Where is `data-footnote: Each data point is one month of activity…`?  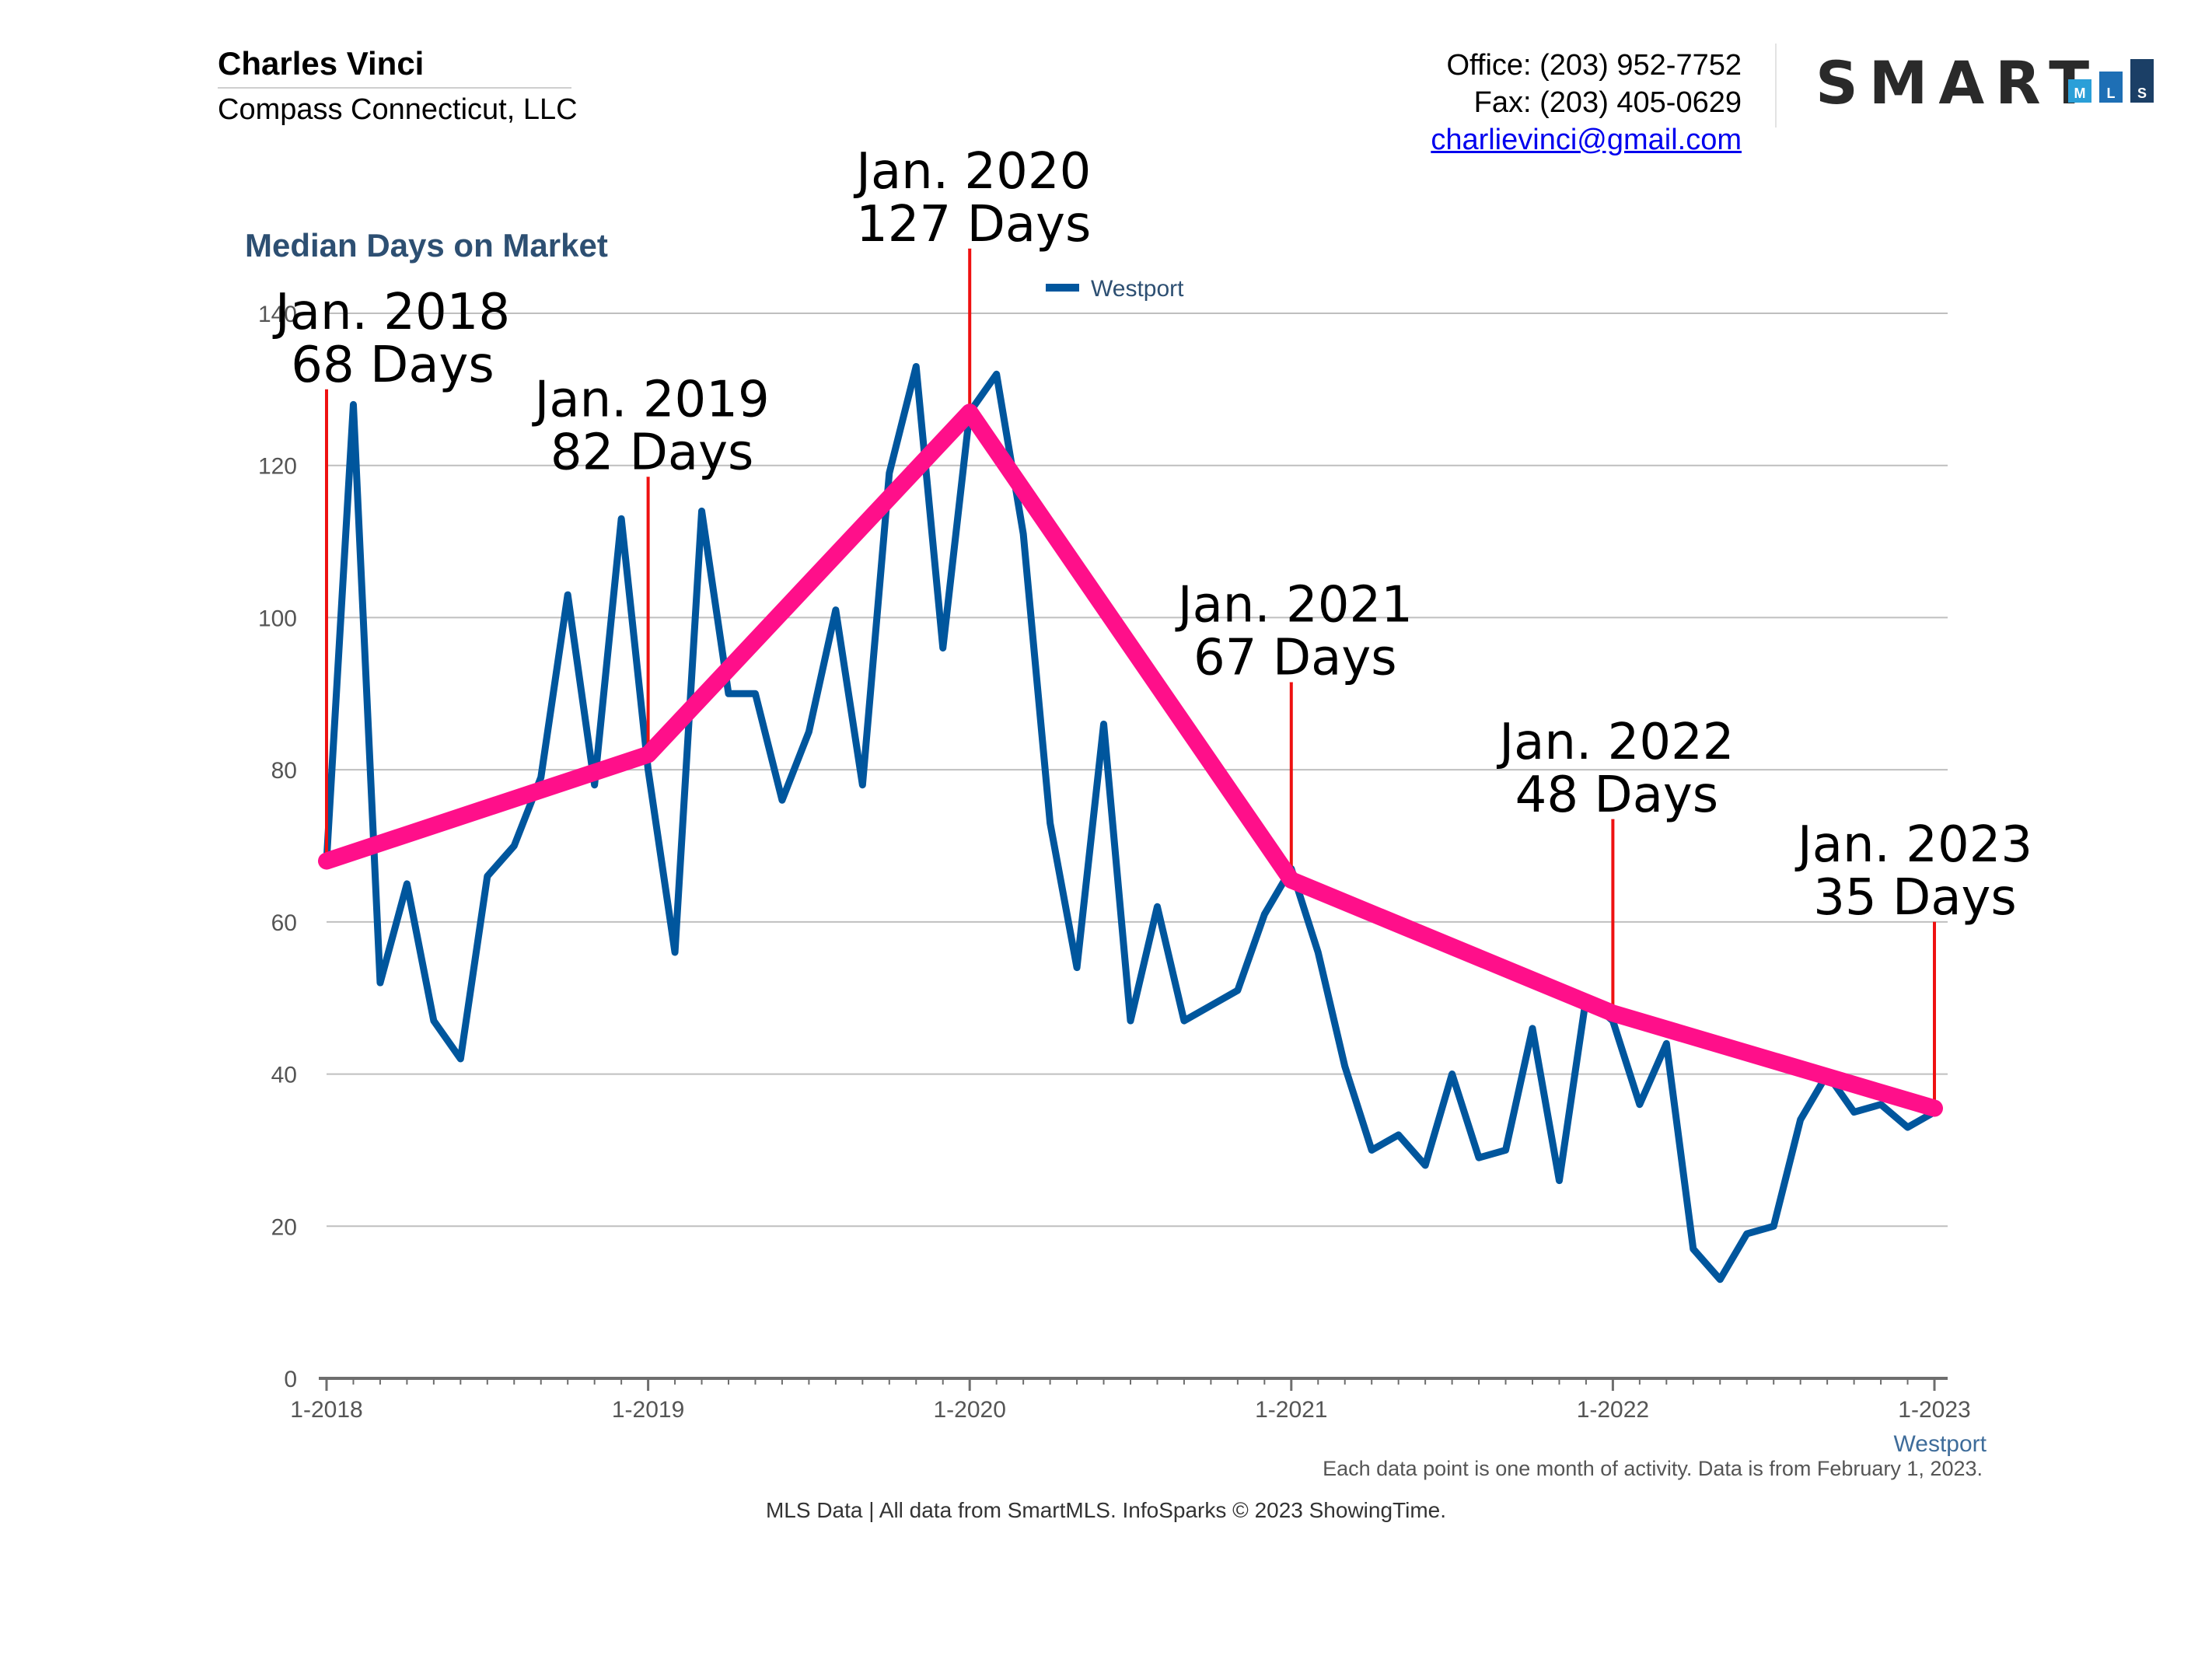
data-footnote: Each data point is one month of activity… is located at coordinates (1653, 1468).